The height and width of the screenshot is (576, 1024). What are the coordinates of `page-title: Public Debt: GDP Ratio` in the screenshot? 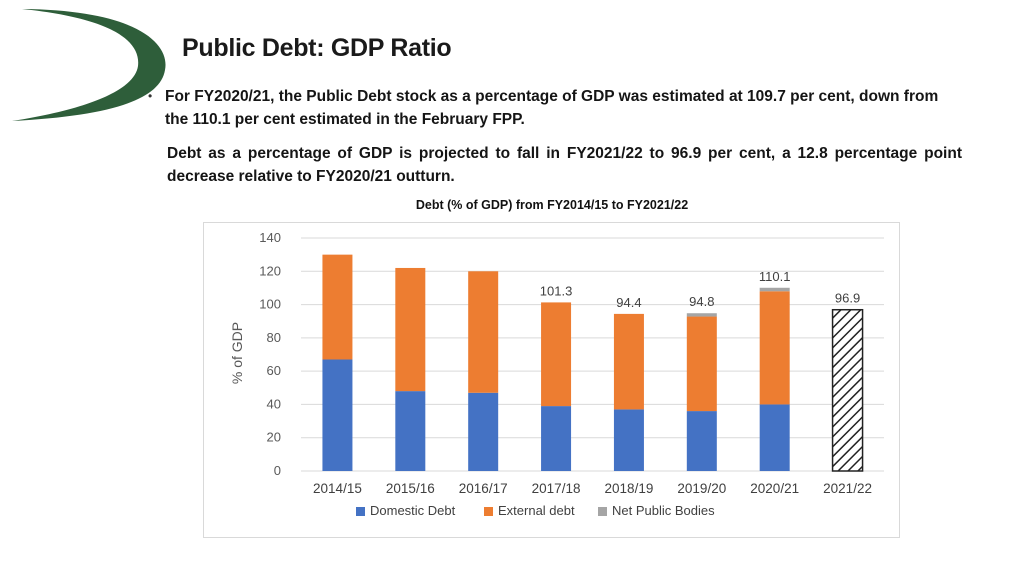 It's located at (317, 48).